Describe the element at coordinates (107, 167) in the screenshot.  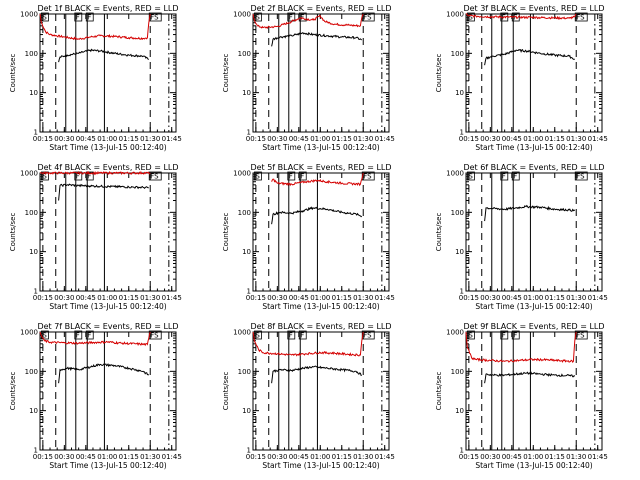
I see `panel-title: Det 4f BLACK = Events, RED = LLD` at that location.